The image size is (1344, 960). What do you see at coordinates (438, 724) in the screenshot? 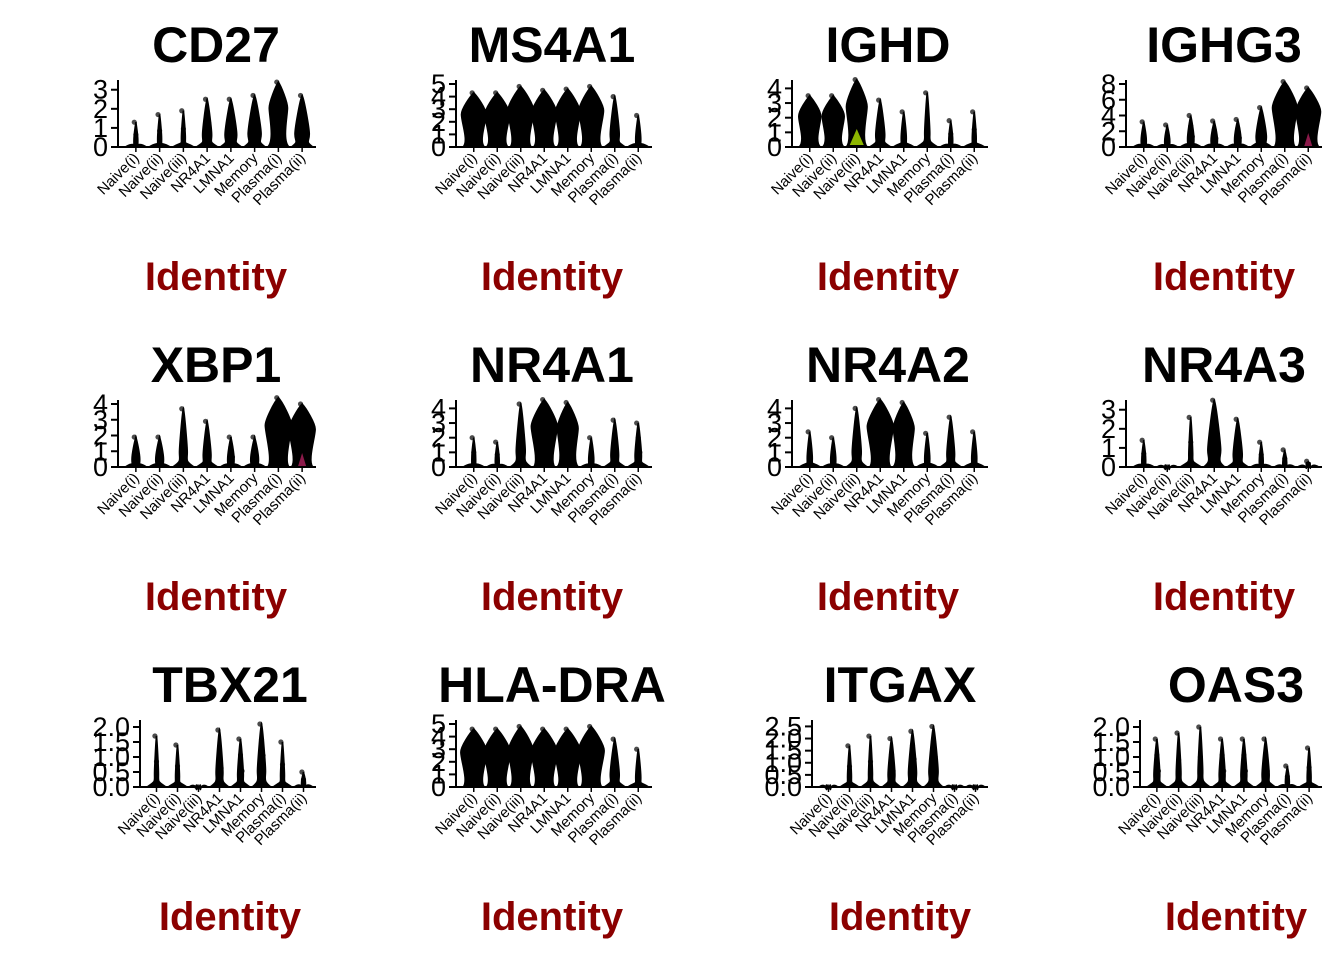
I see `y-tick-label: 5` at bounding box center [438, 724].